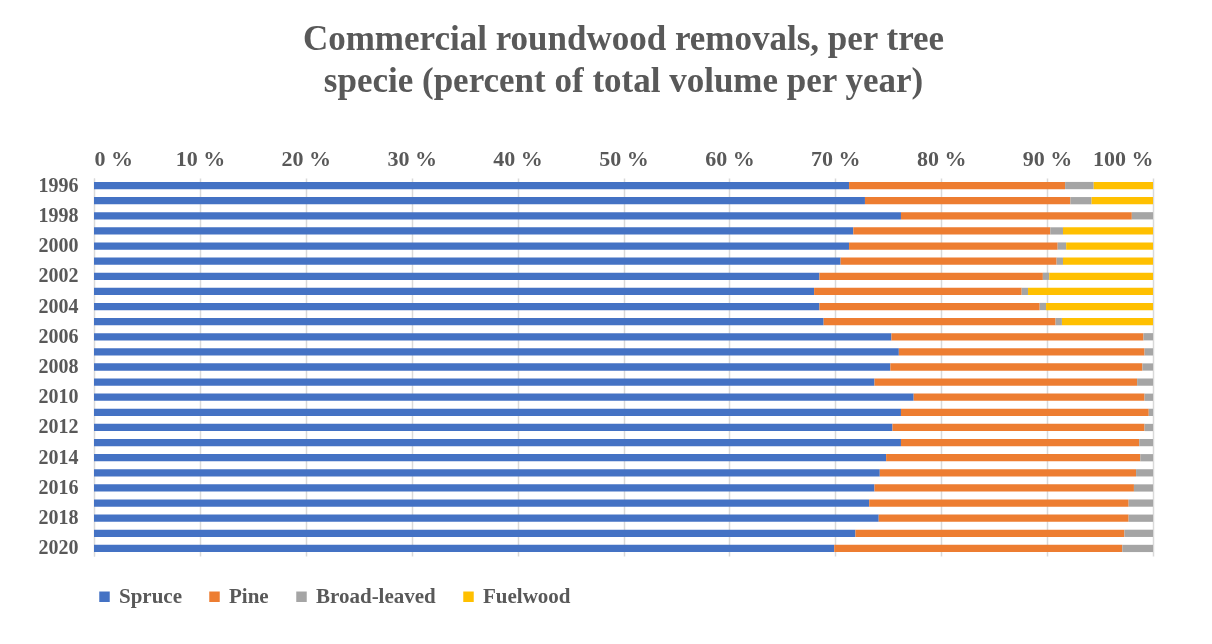 This screenshot has height=644, width=1212. Describe the element at coordinates (249, 595) in the screenshot. I see `legend-label: Pine` at that location.